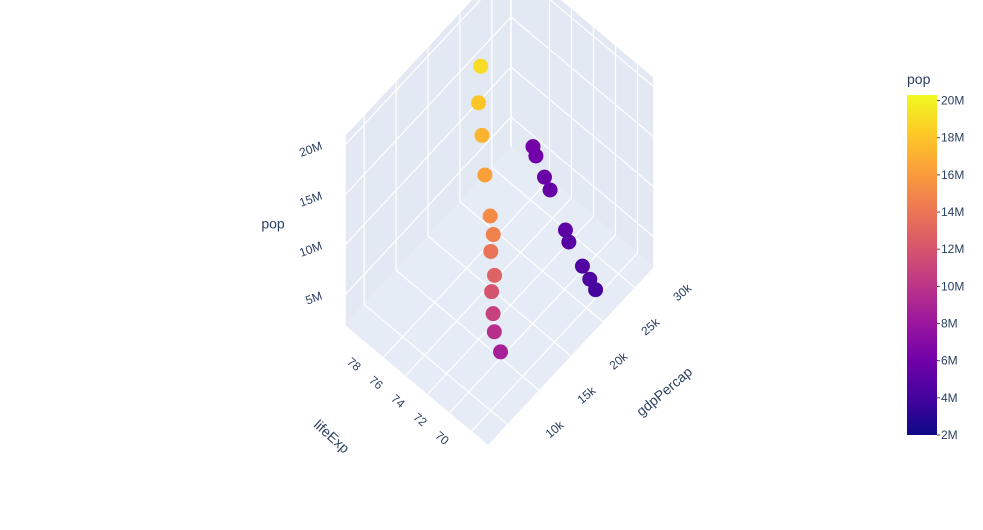 The width and height of the screenshot is (983, 530). I want to click on x-tick-label: 15k, so click(587, 395).